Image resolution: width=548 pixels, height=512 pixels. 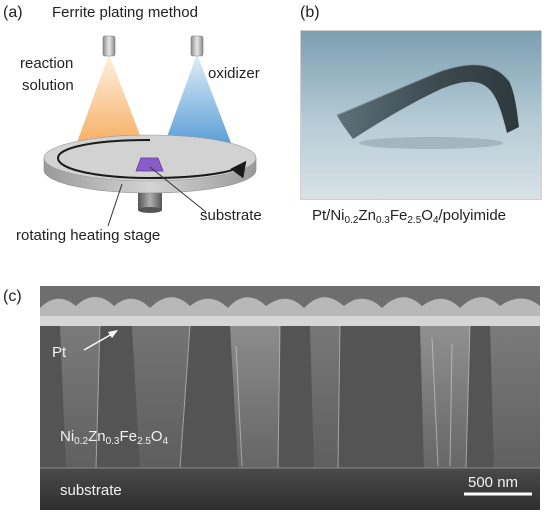 I want to click on reaction-label-line1: reaction, so click(x=47, y=63).